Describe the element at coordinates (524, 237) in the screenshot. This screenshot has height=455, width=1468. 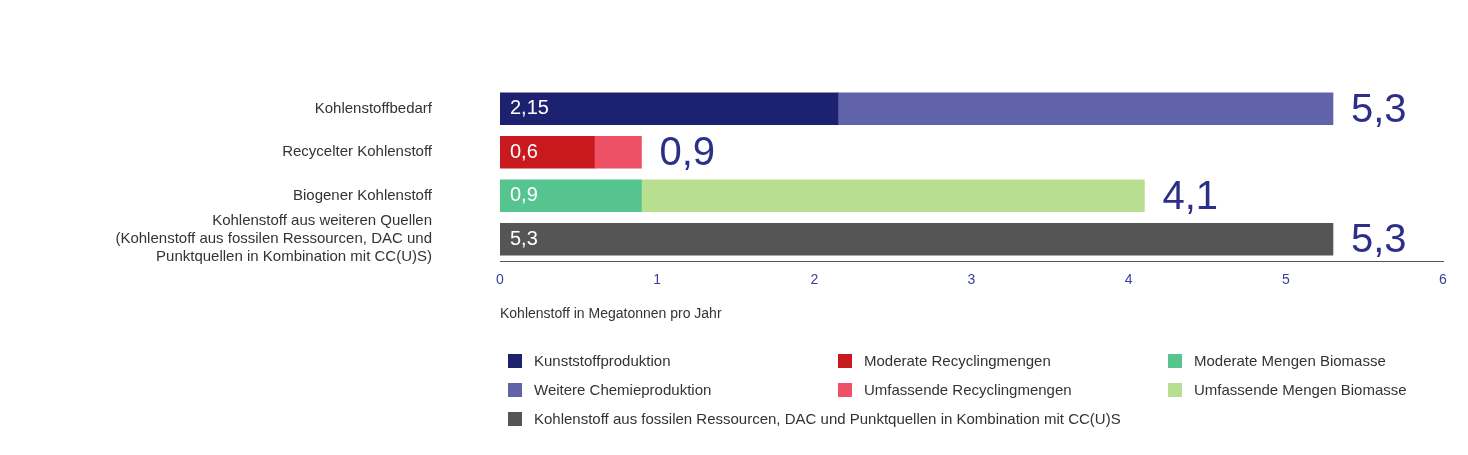
I see `data-label: 5,3` at that location.